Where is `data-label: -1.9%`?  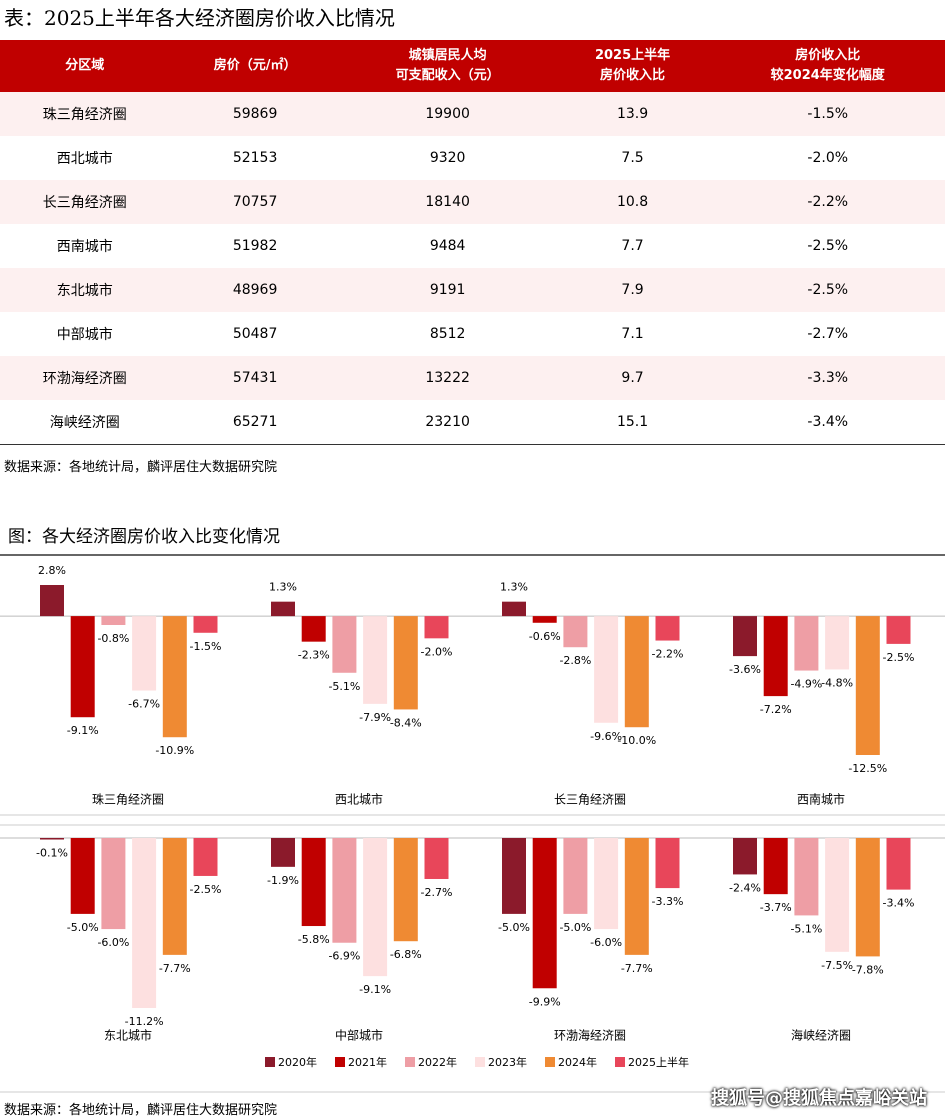
data-label: -1.9% is located at coordinates (283, 880).